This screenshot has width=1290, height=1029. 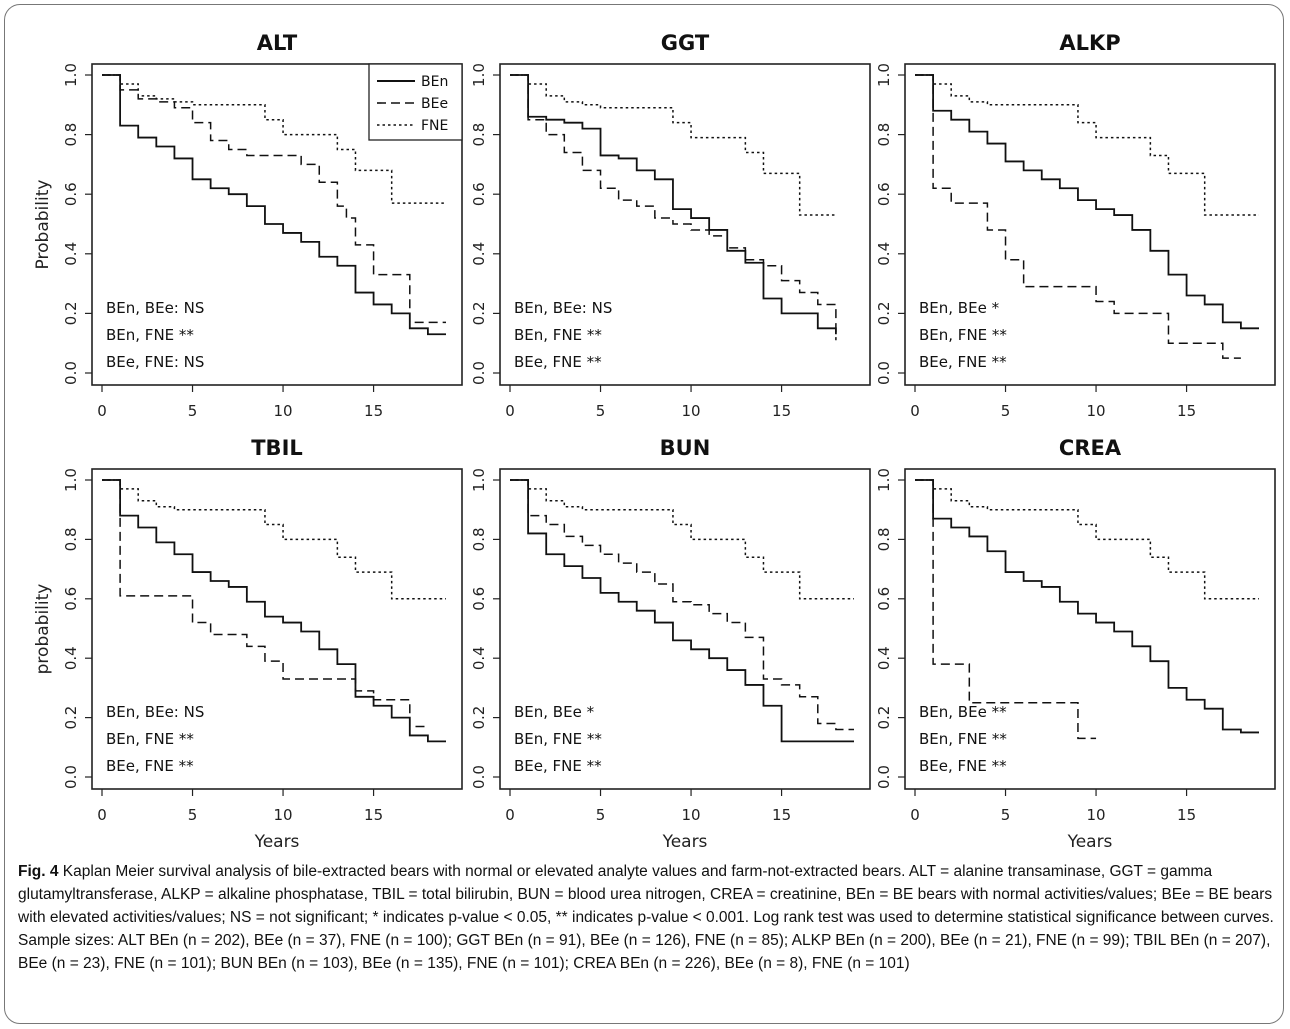 What do you see at coordinates (434, 126) in the screenshot?
I see `legend-label-fne: FNE` at bounding box center [434, 126].